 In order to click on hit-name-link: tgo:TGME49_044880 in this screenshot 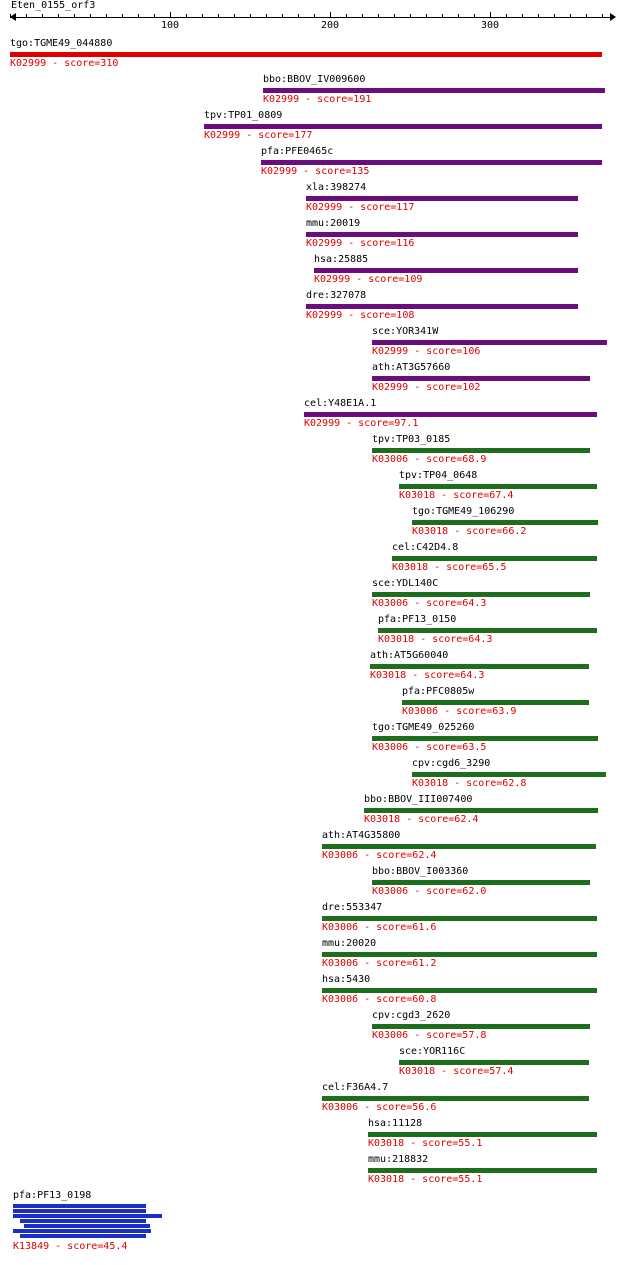, I will do `click(61, 43)`.